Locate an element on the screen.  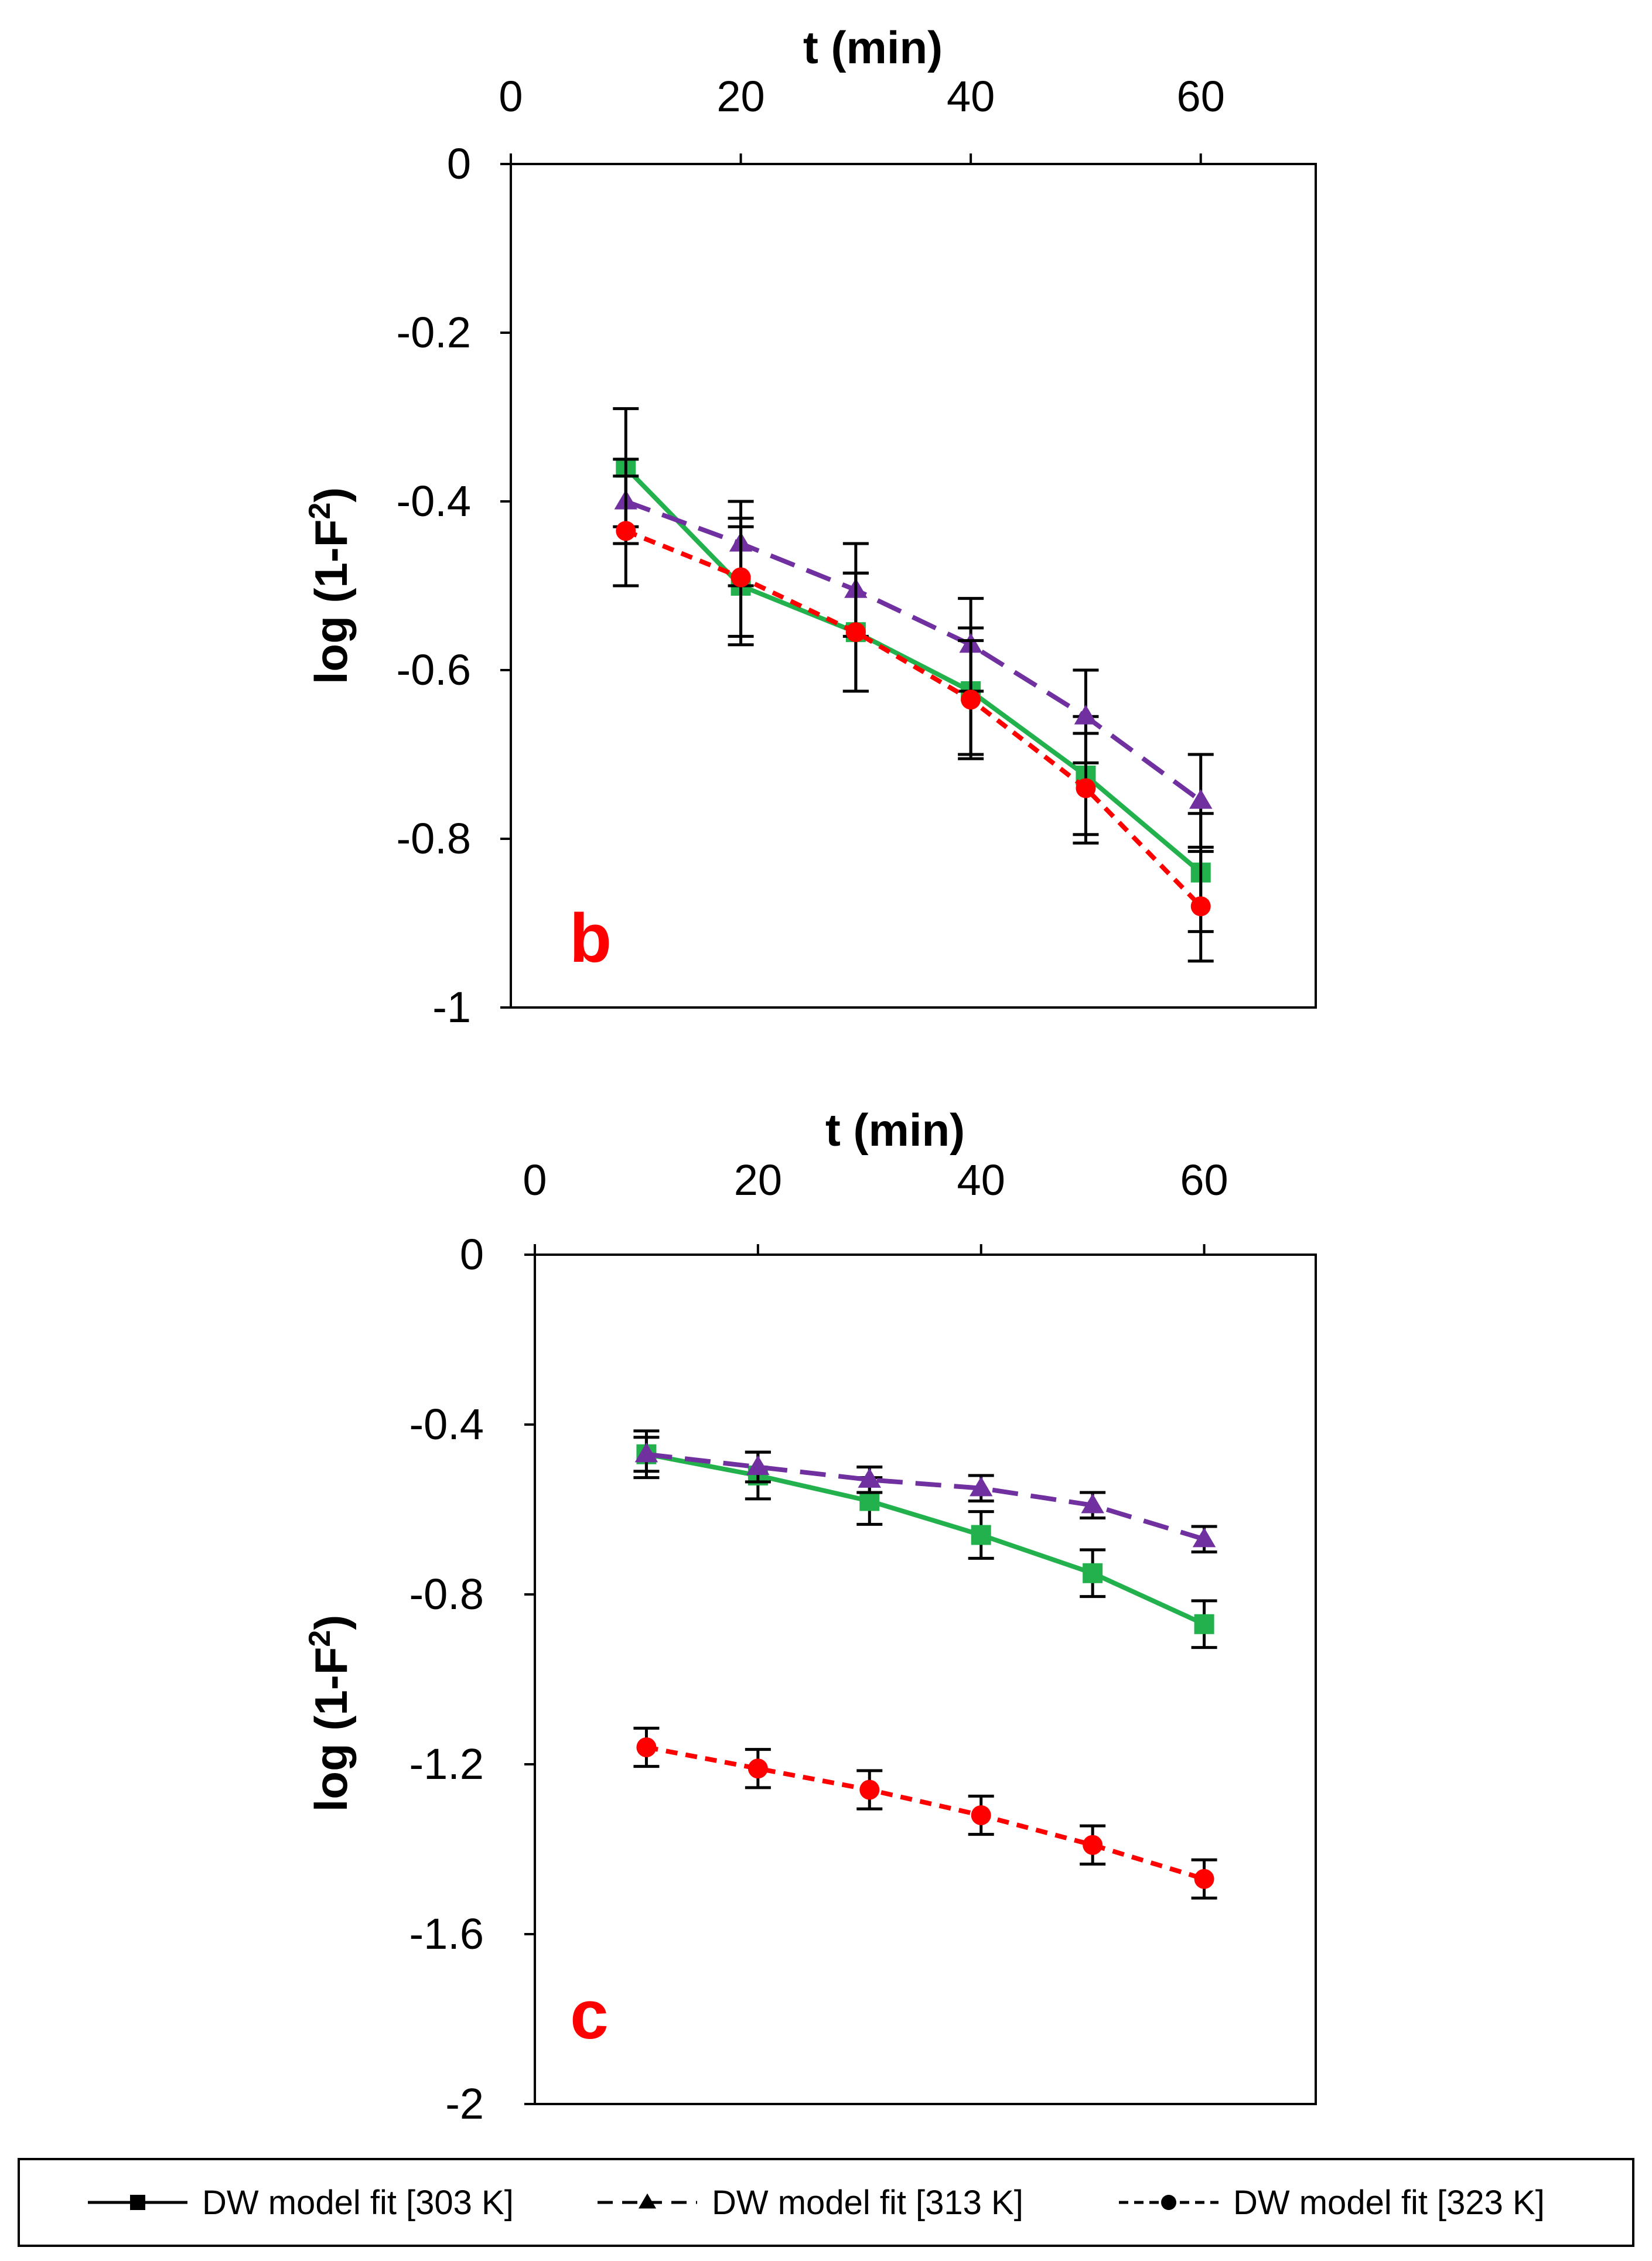
panel-label: b is located at coordinates (590, 939).